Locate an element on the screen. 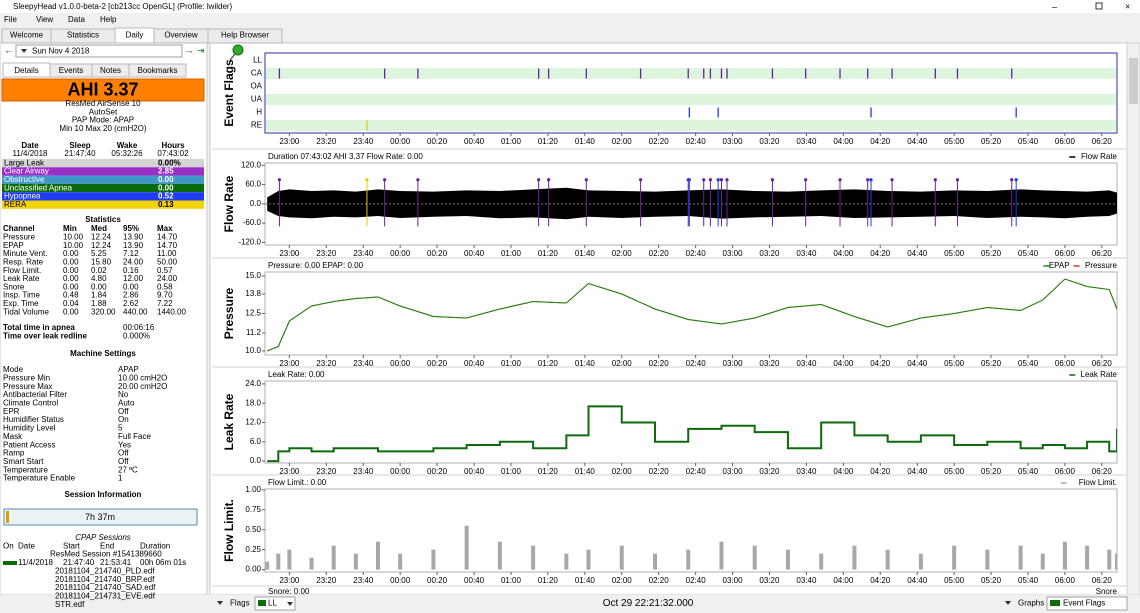 This screenshot has height=613, width=1140. stats-cell: 440.00 is located at coordinates (135, 311).